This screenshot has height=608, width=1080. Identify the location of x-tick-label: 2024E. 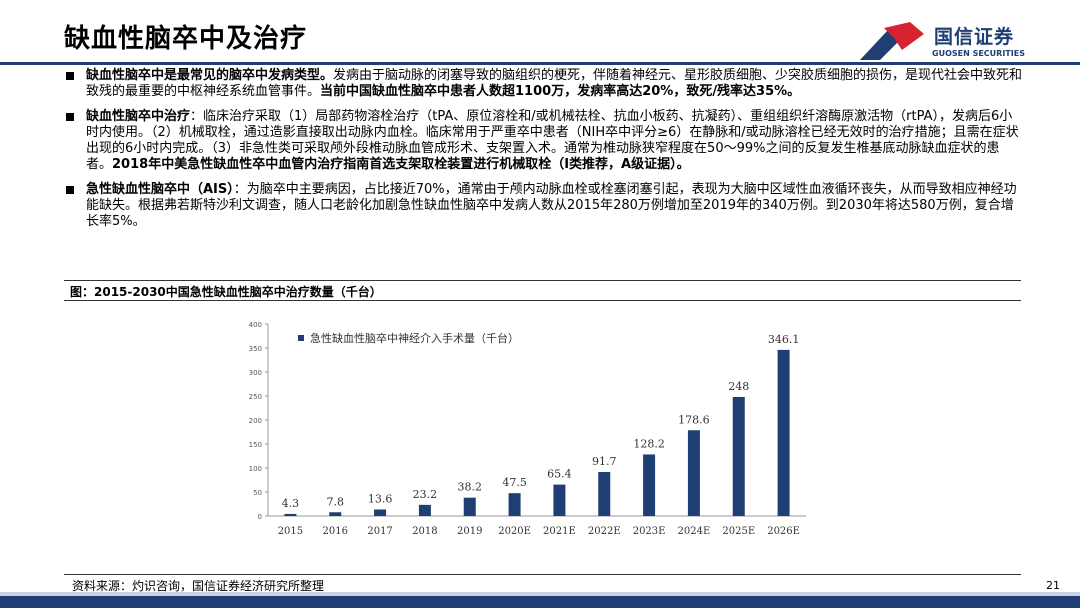
(694, 531).